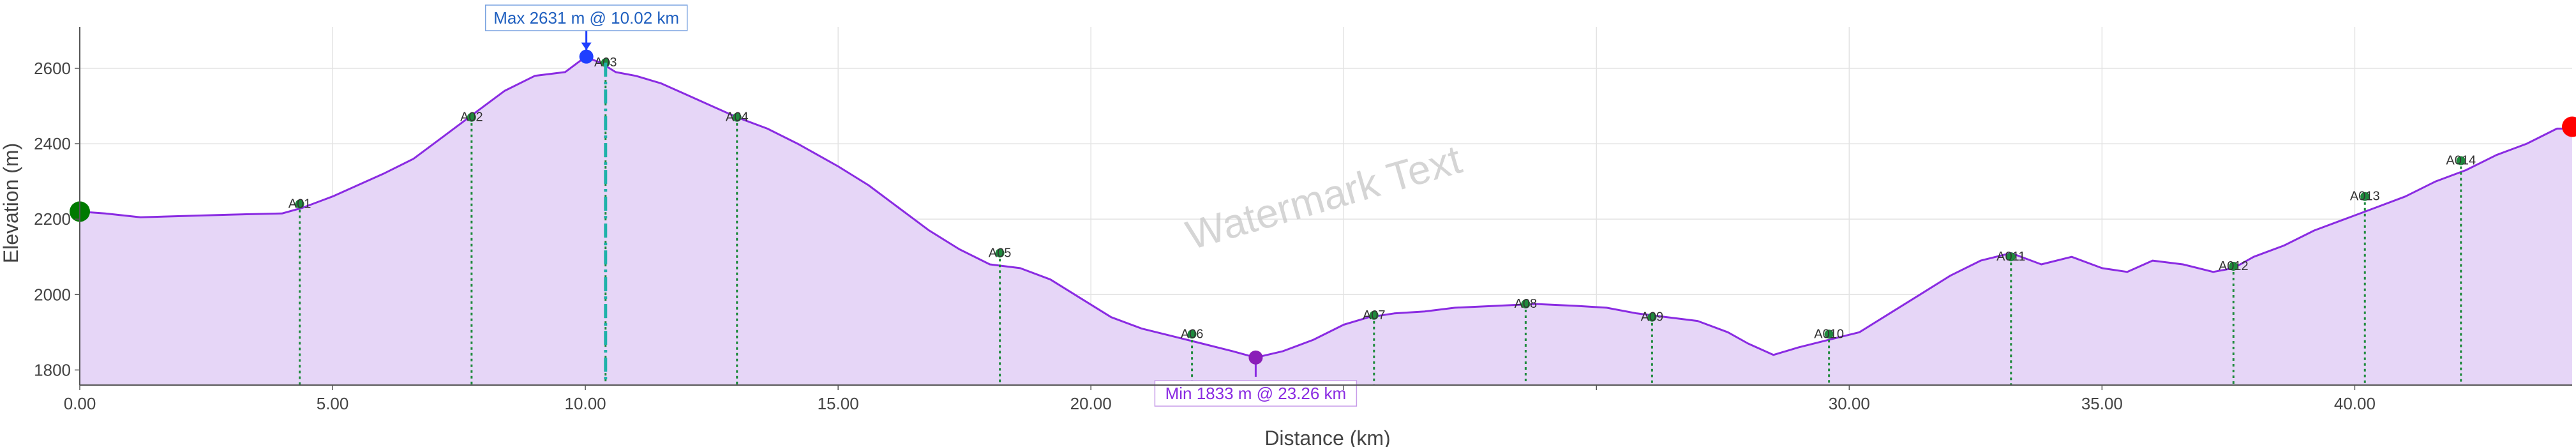 Image resolution: width=2576 pixels, height=447 pixels. I want to click on checkpoint-label: A09, so click(1652, 317).